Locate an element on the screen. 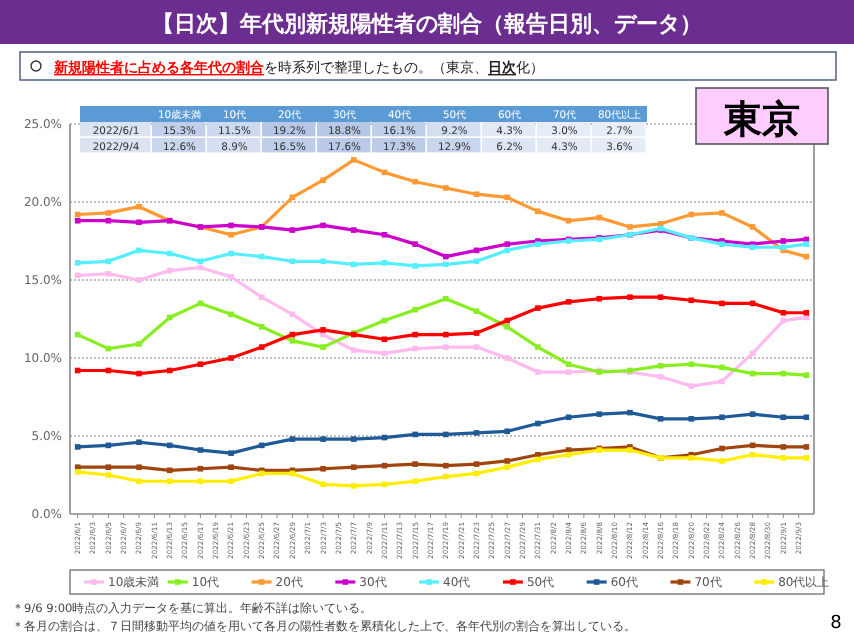 The height and width of the screenshot is (640, 854). chart-title: 【日次】年代別新規陽性者の割合（報告日別、データ） is located at coordinates (427, 24).